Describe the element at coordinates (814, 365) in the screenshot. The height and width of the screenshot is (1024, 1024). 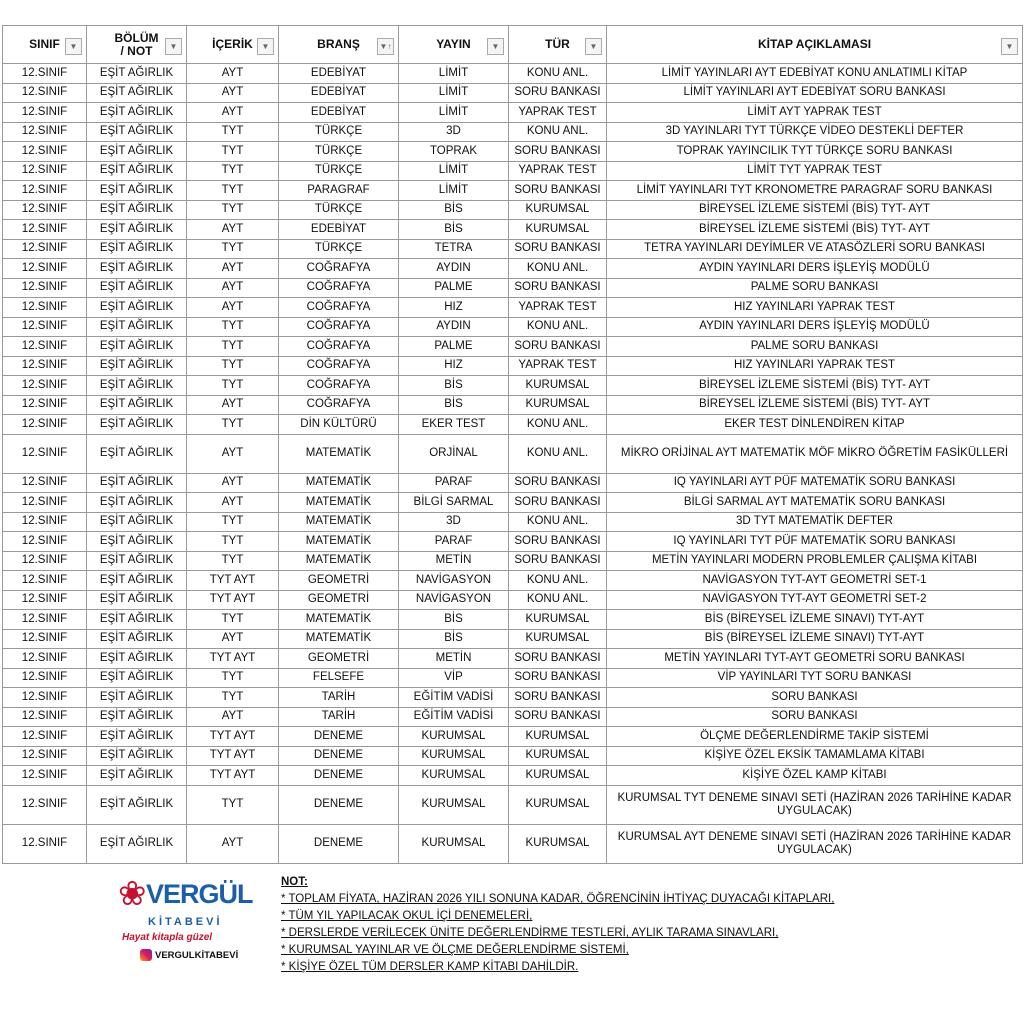
I see `cell-kitap-aciklamasi: HIZ YAYINLARI YAPRAK TEST` at that location.